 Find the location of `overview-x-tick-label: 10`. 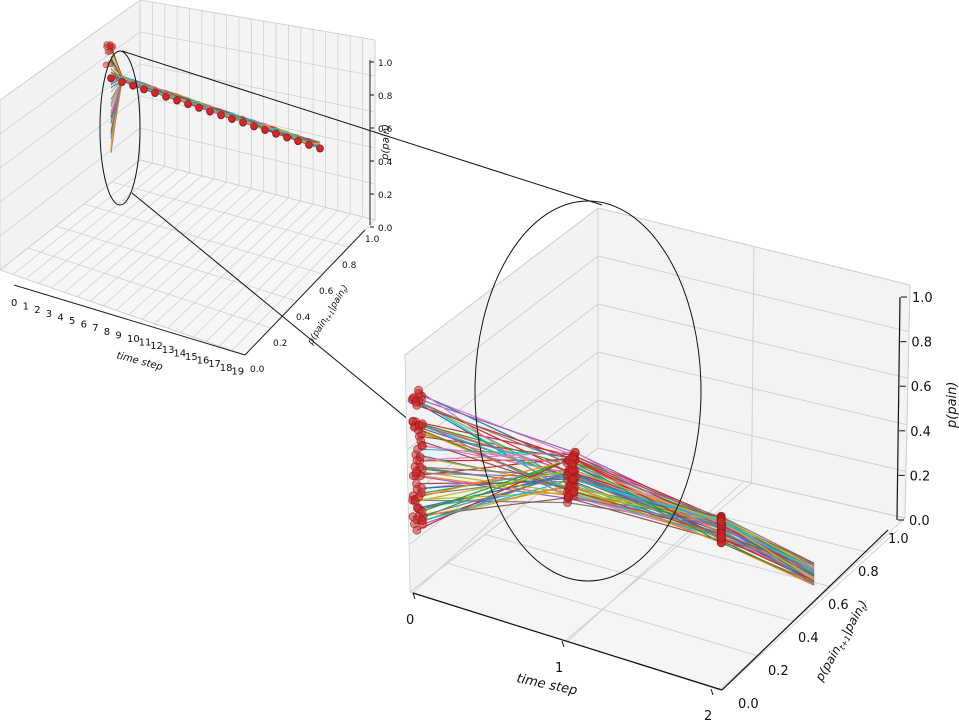

overview-x-tick-label: 10 is located at coordinates (133, 339).